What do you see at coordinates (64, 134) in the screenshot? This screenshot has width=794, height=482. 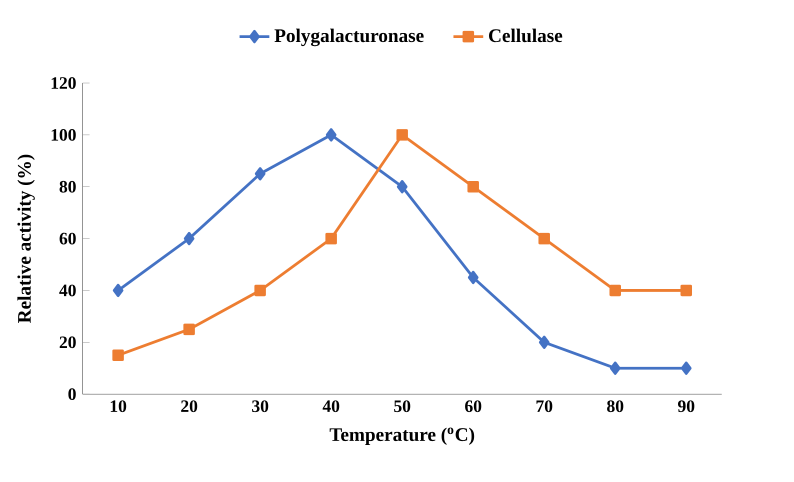 I see `y-tick-label: 100` at bounding box center [64, 134].